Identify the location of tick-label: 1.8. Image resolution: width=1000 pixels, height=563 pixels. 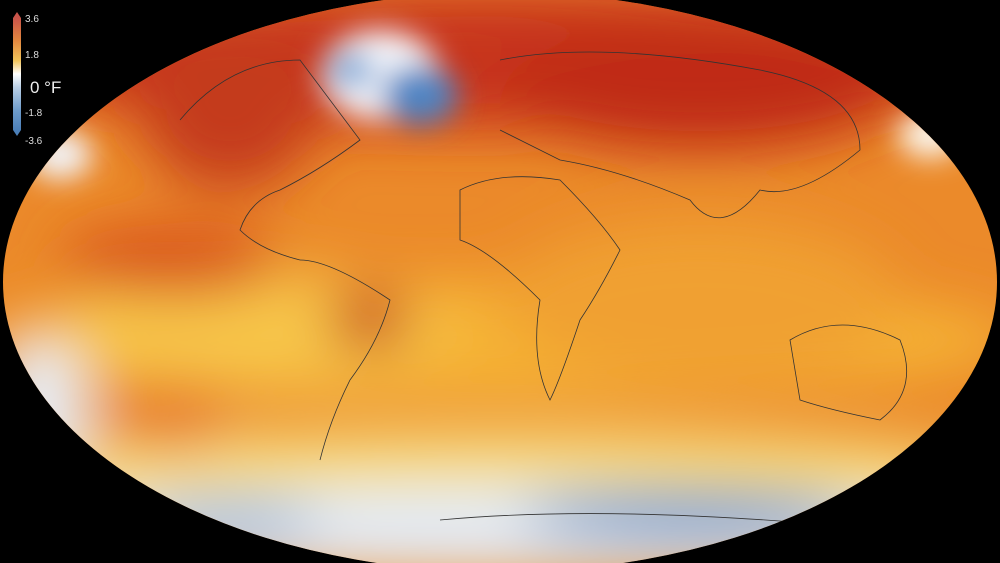
(32, 55).